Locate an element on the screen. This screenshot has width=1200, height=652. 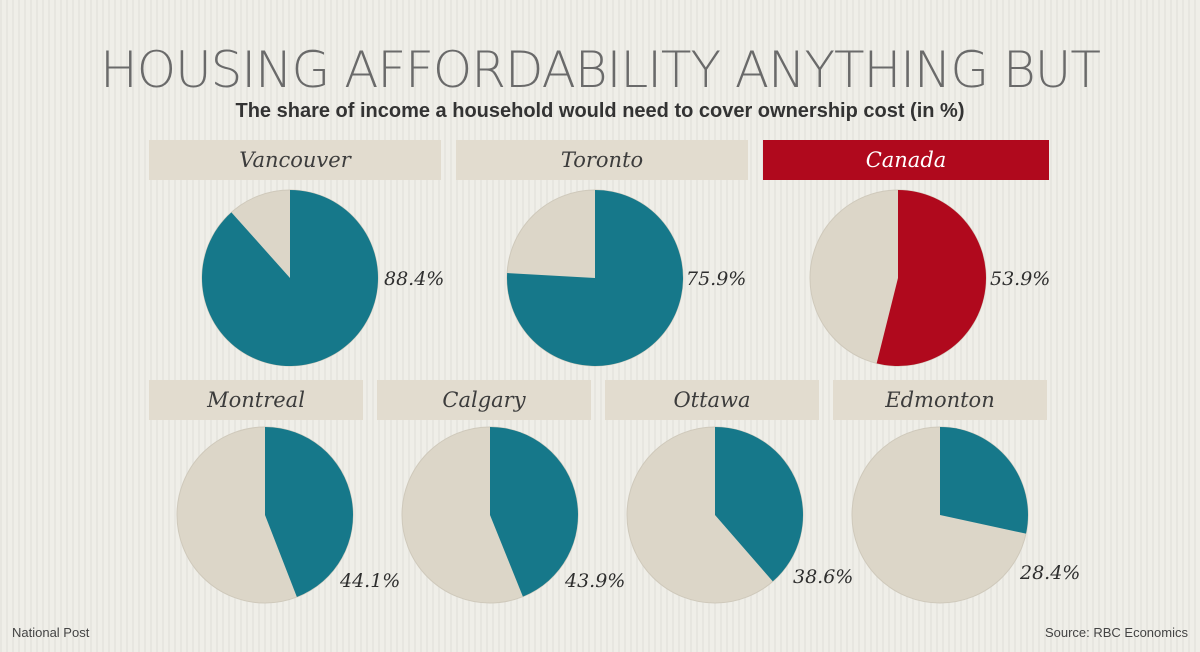
pie-slice-ottawa is located at coordinates (759, 504).